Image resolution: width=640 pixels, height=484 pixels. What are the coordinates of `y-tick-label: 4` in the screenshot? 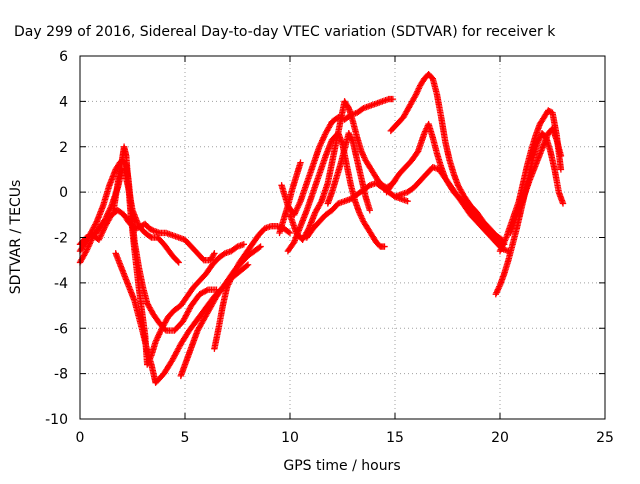 It's located at (63, 102).